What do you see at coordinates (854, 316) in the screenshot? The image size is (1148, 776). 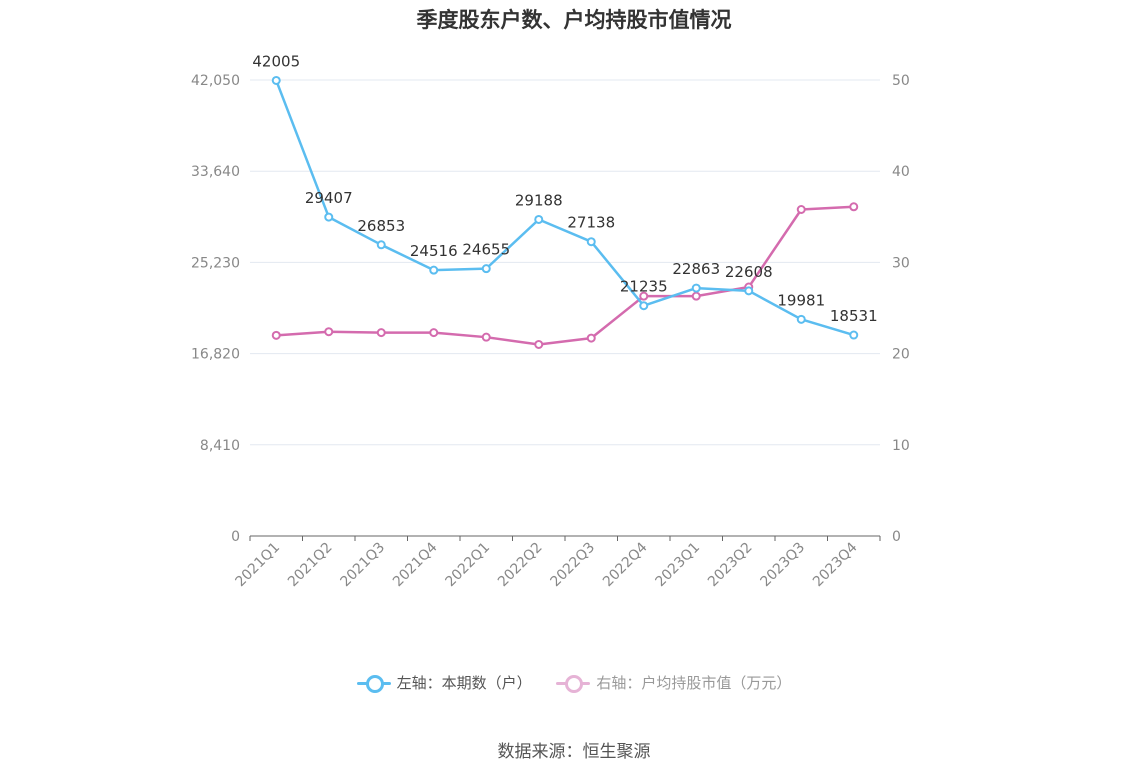 I see `data-label: 18531` at bounding box center [854, 316].